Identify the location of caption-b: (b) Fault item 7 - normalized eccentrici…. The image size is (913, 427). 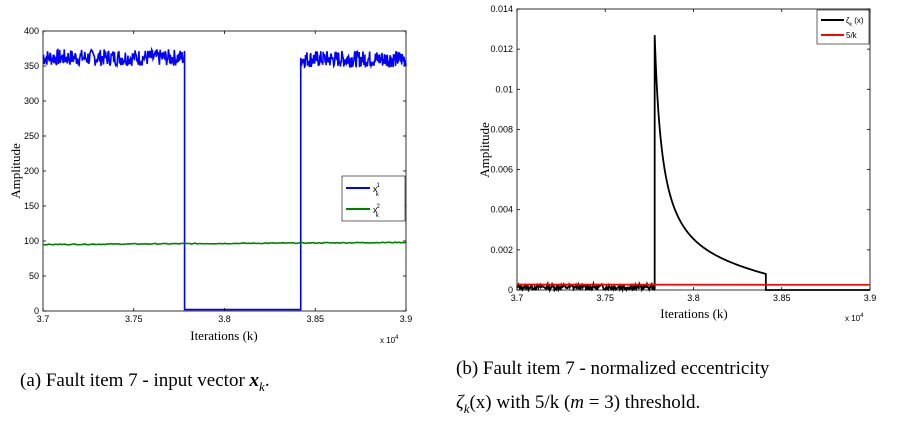
(613, 387).